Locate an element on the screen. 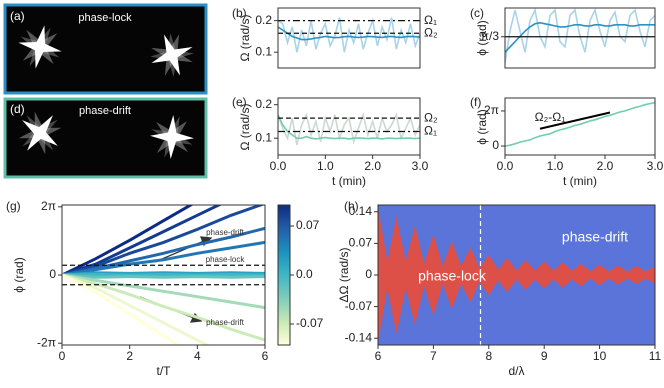  panel-label: (b) is located at coordinates (239, 13).